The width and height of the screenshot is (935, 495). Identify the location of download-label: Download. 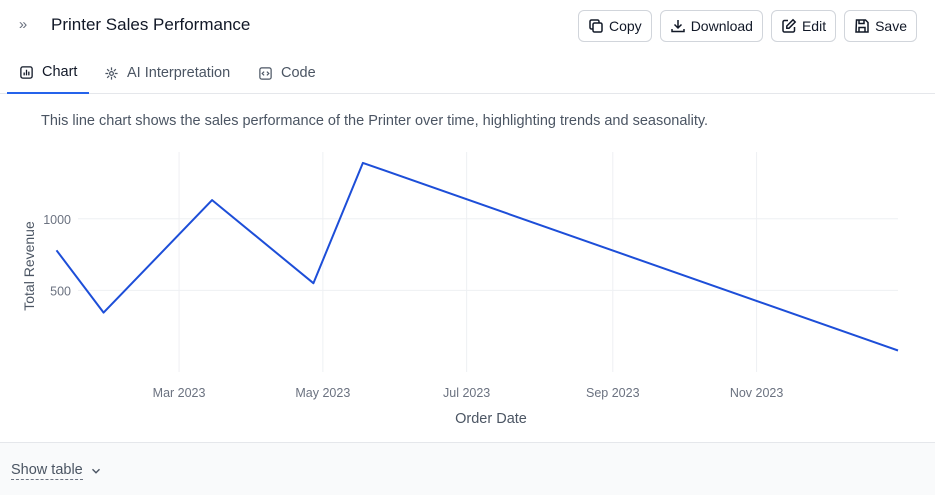
(721, 26).